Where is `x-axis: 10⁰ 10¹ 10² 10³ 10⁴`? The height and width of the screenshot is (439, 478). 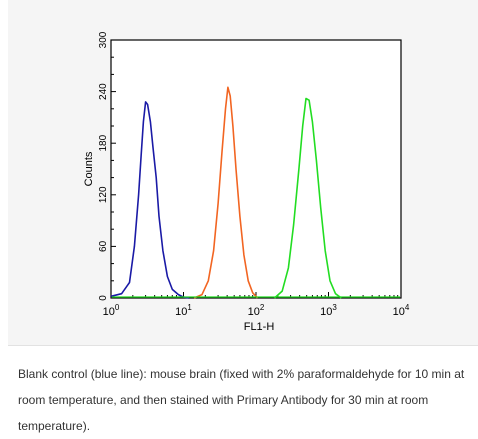 x-axis: 10⁰ 10¹ 10² 10³ 10⁴ is located at coordinates (256, 305).